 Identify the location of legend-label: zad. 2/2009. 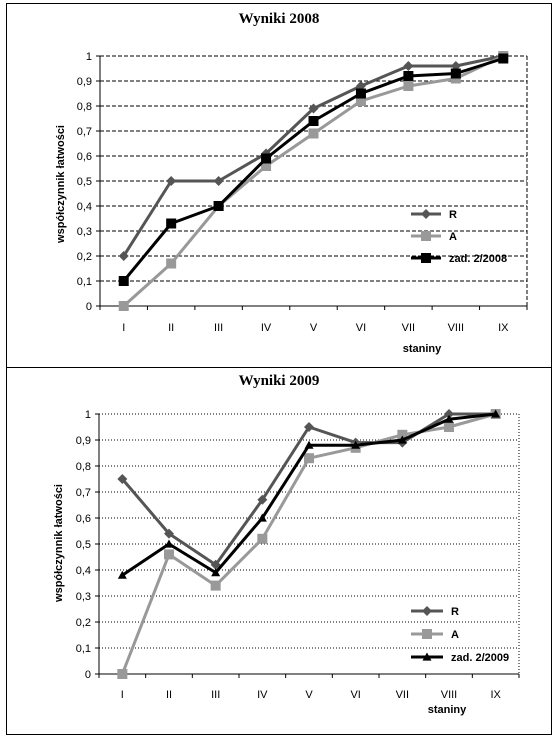
(480, 658).